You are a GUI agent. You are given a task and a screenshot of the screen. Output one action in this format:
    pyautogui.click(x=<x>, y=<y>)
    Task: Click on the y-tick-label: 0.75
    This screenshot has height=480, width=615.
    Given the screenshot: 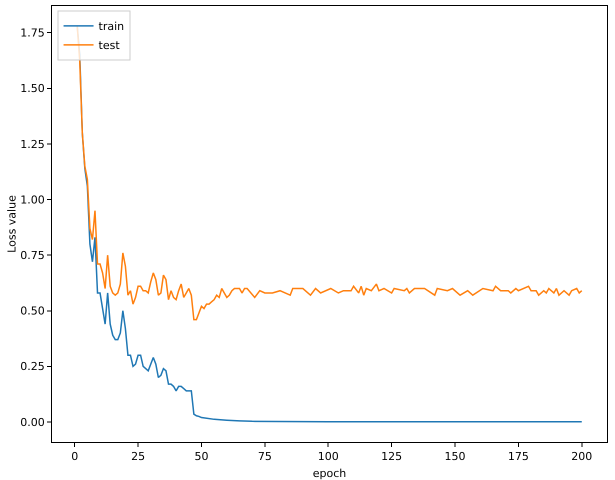 What is the action you would take?
    pyautogui.click(x=32, y=255)
    